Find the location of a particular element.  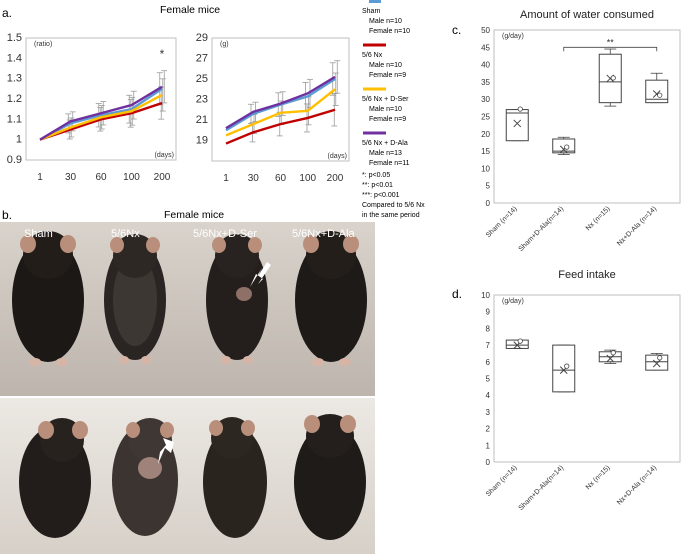

y-tick-label: 4 is located at coordinates (488, 395).